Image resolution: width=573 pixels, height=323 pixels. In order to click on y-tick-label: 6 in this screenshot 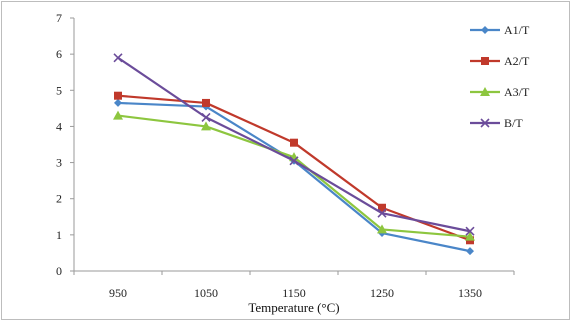, I will do `click(59, 54)`.